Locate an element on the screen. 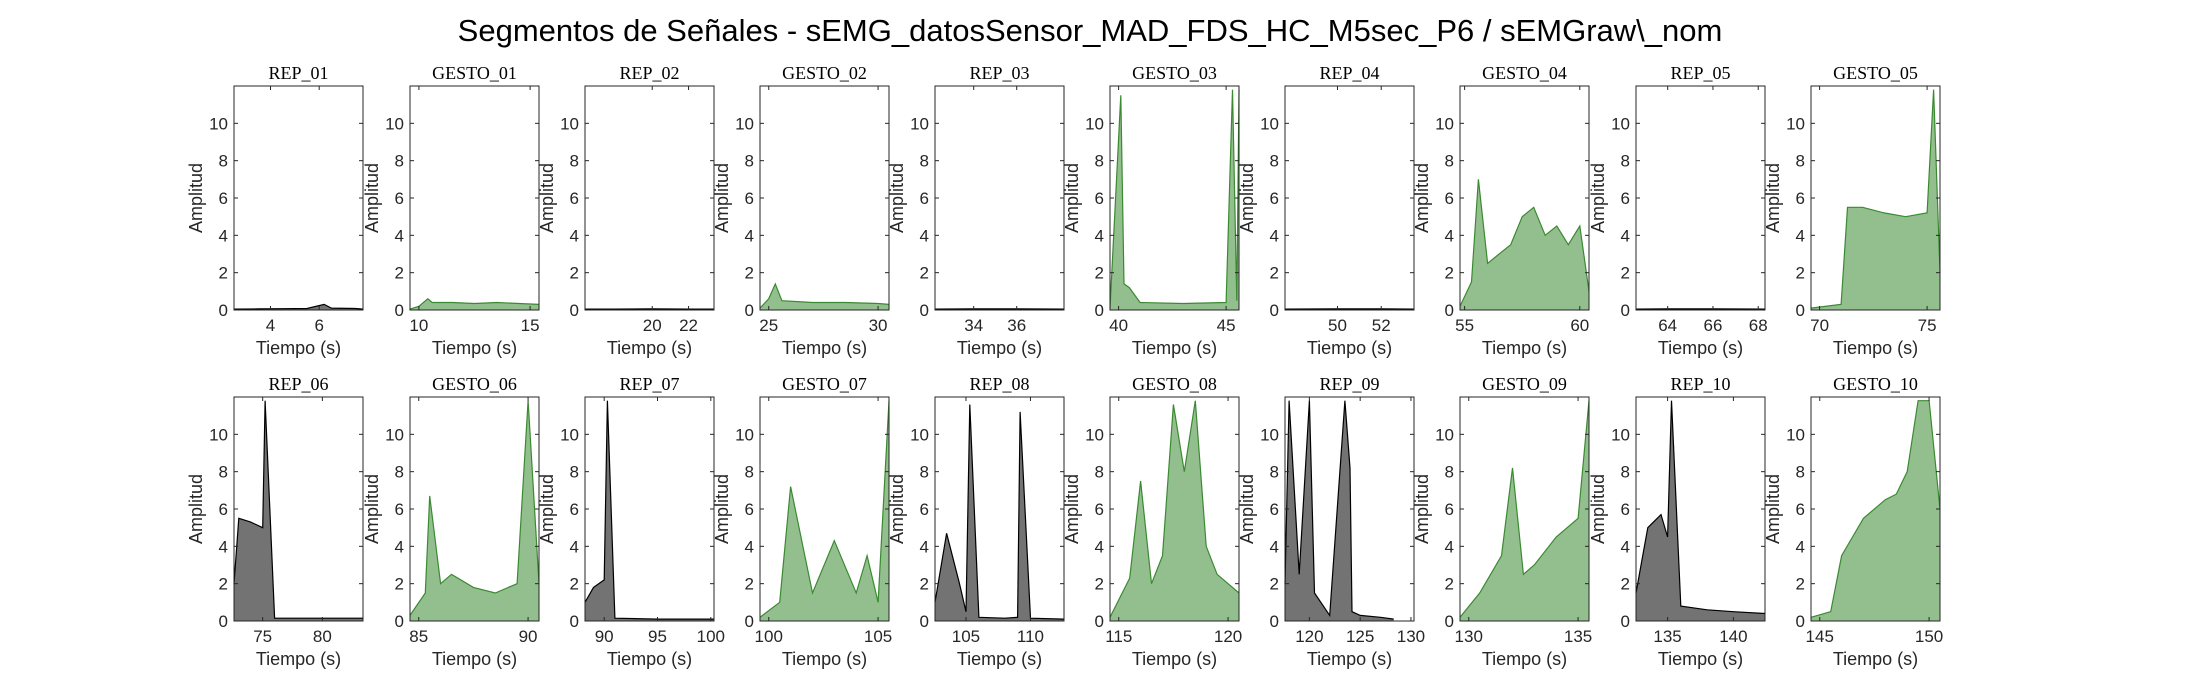  x-tick-label: 130 is located at coordinates (1469, 636).